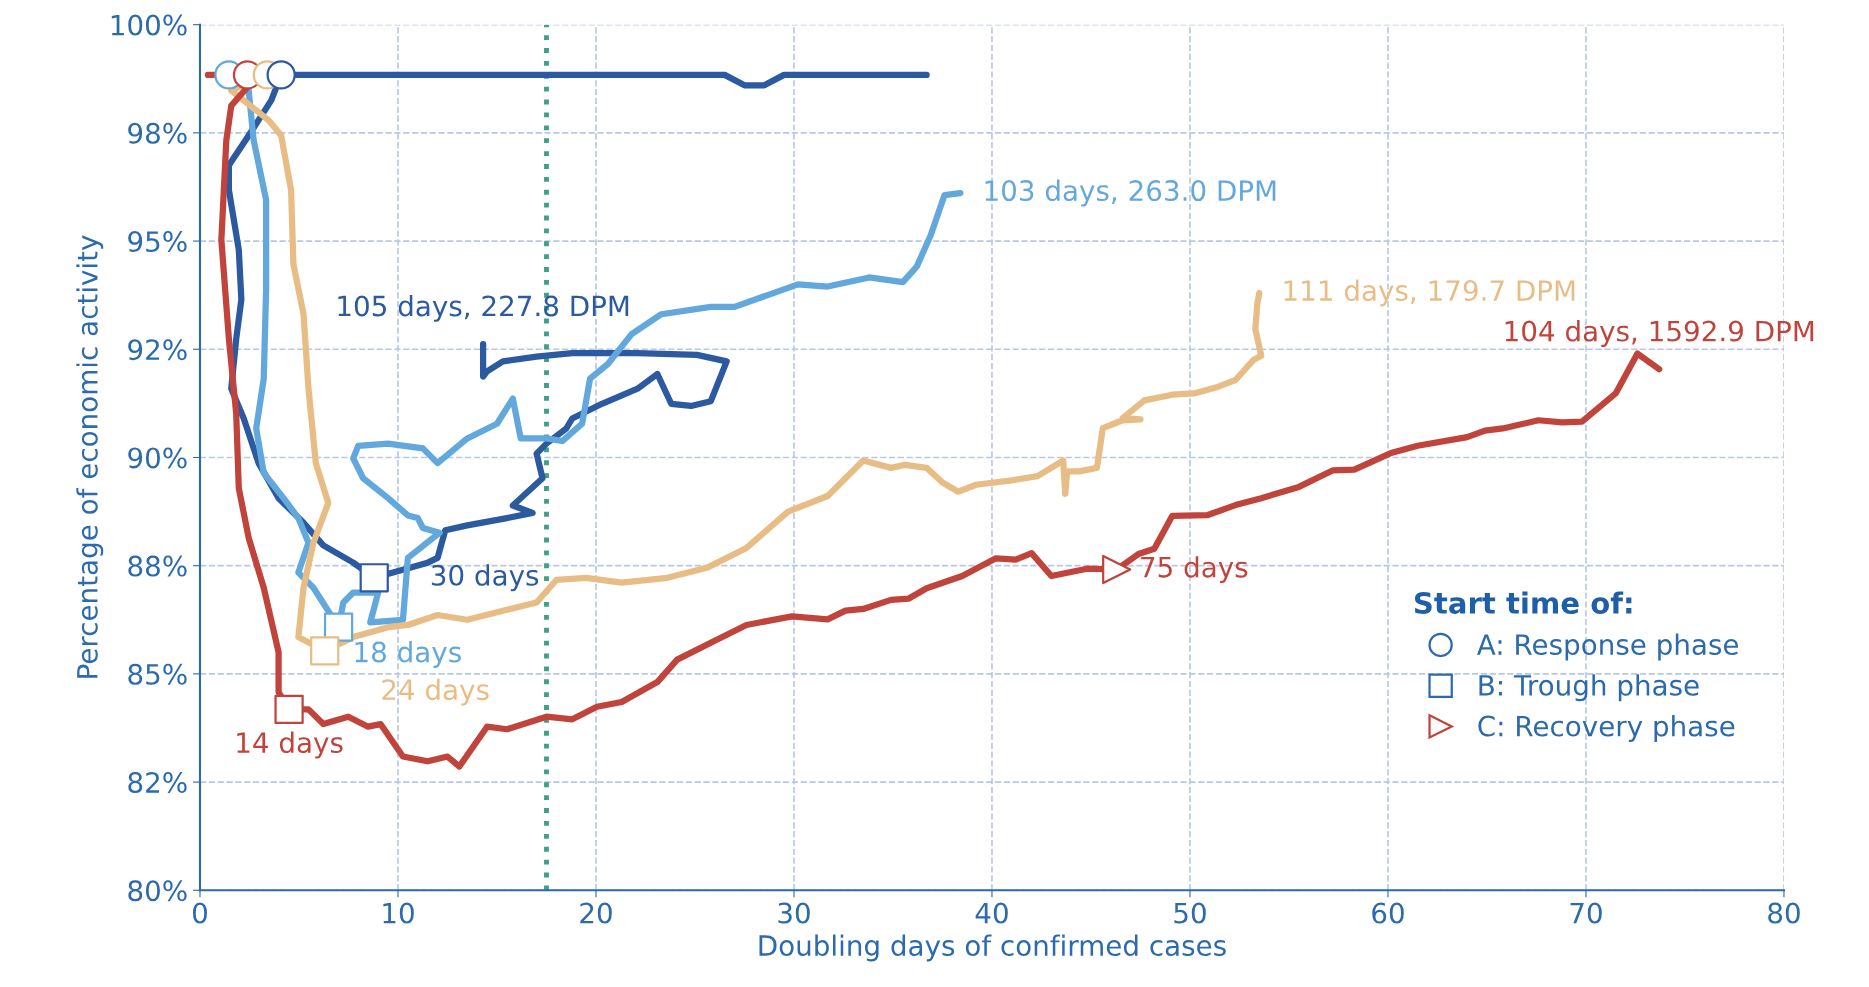  What do you see at coordinates (1429, 293) in the screenshot?
I see `annotation: 111 days, 179.7 DPM` at bounding box center [1429, 293].